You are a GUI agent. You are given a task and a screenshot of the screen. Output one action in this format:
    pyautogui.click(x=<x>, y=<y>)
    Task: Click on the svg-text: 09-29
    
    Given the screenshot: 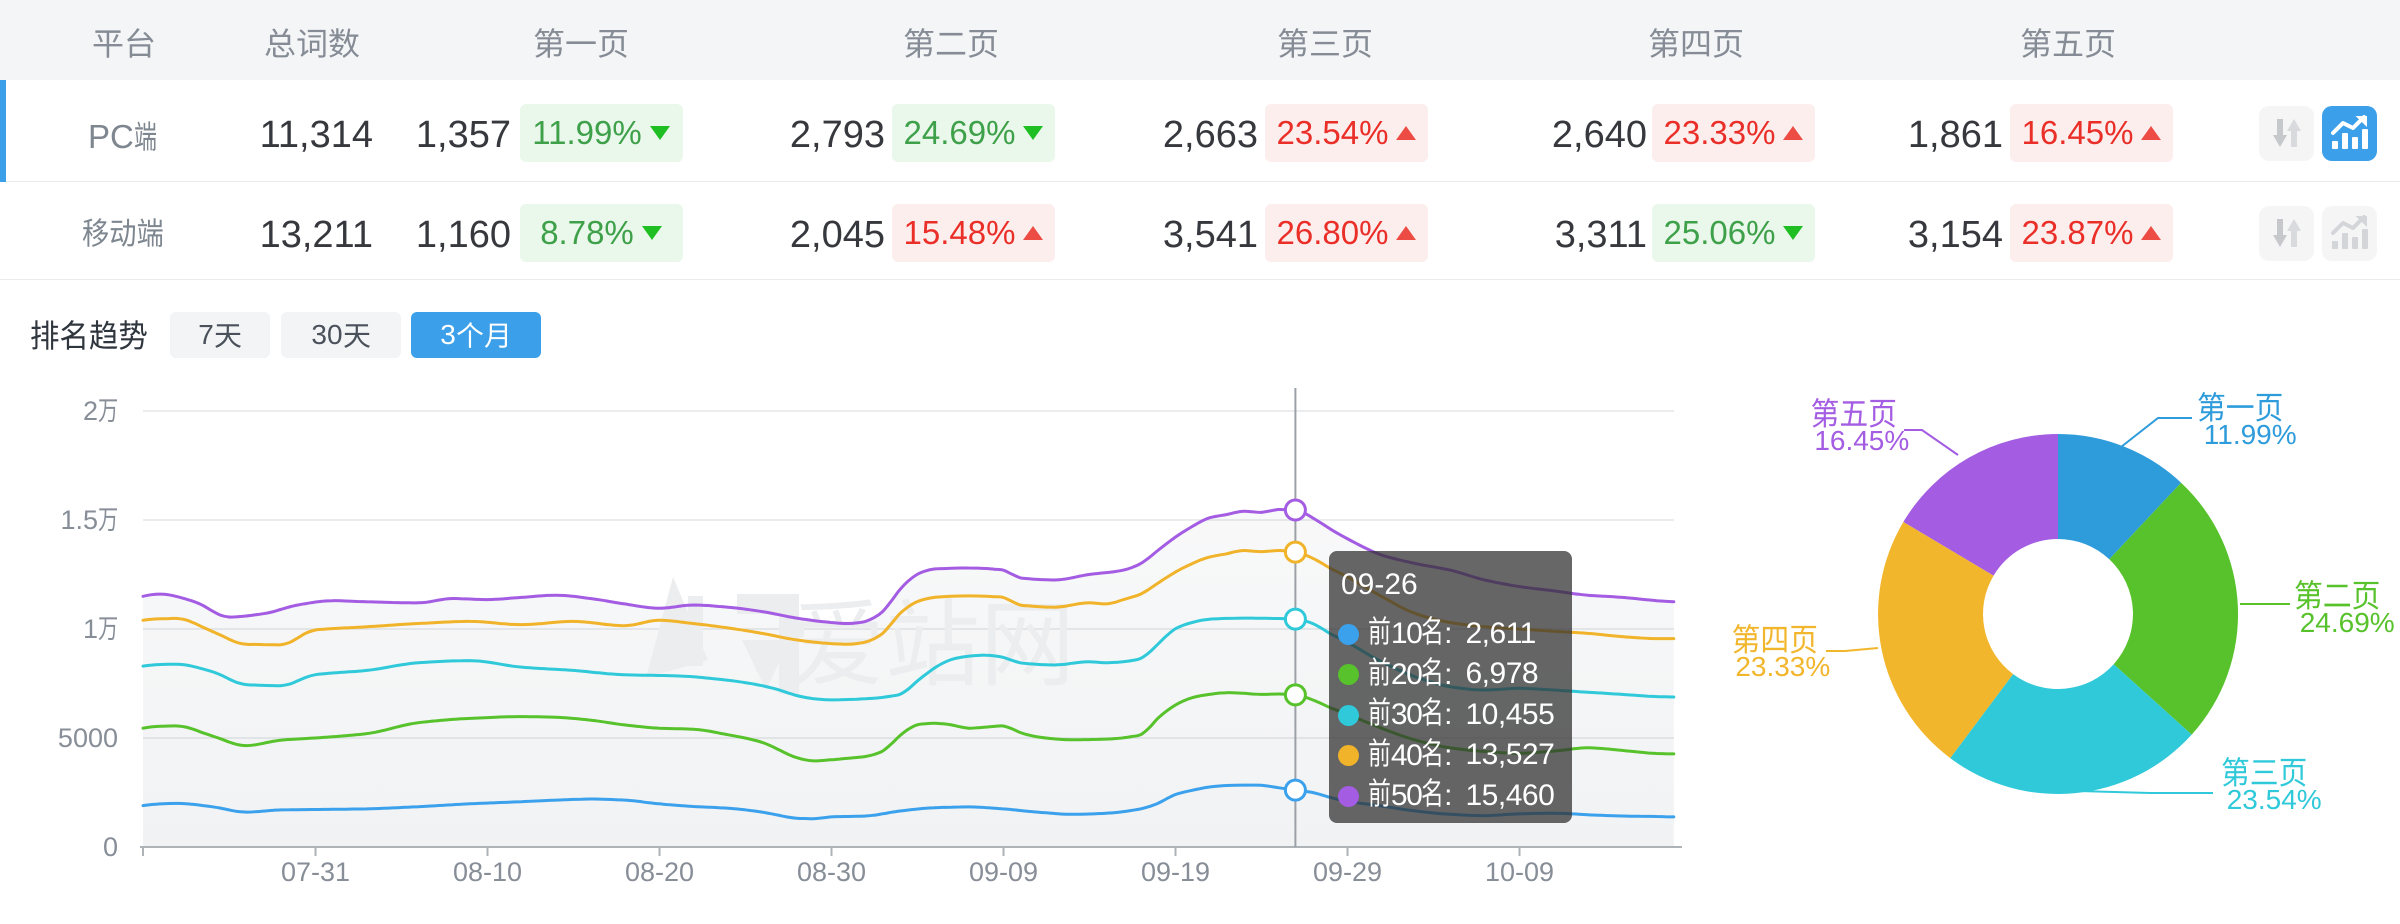 What is the action you would take?
    pyautogui.click(x=1347, y=872)
    